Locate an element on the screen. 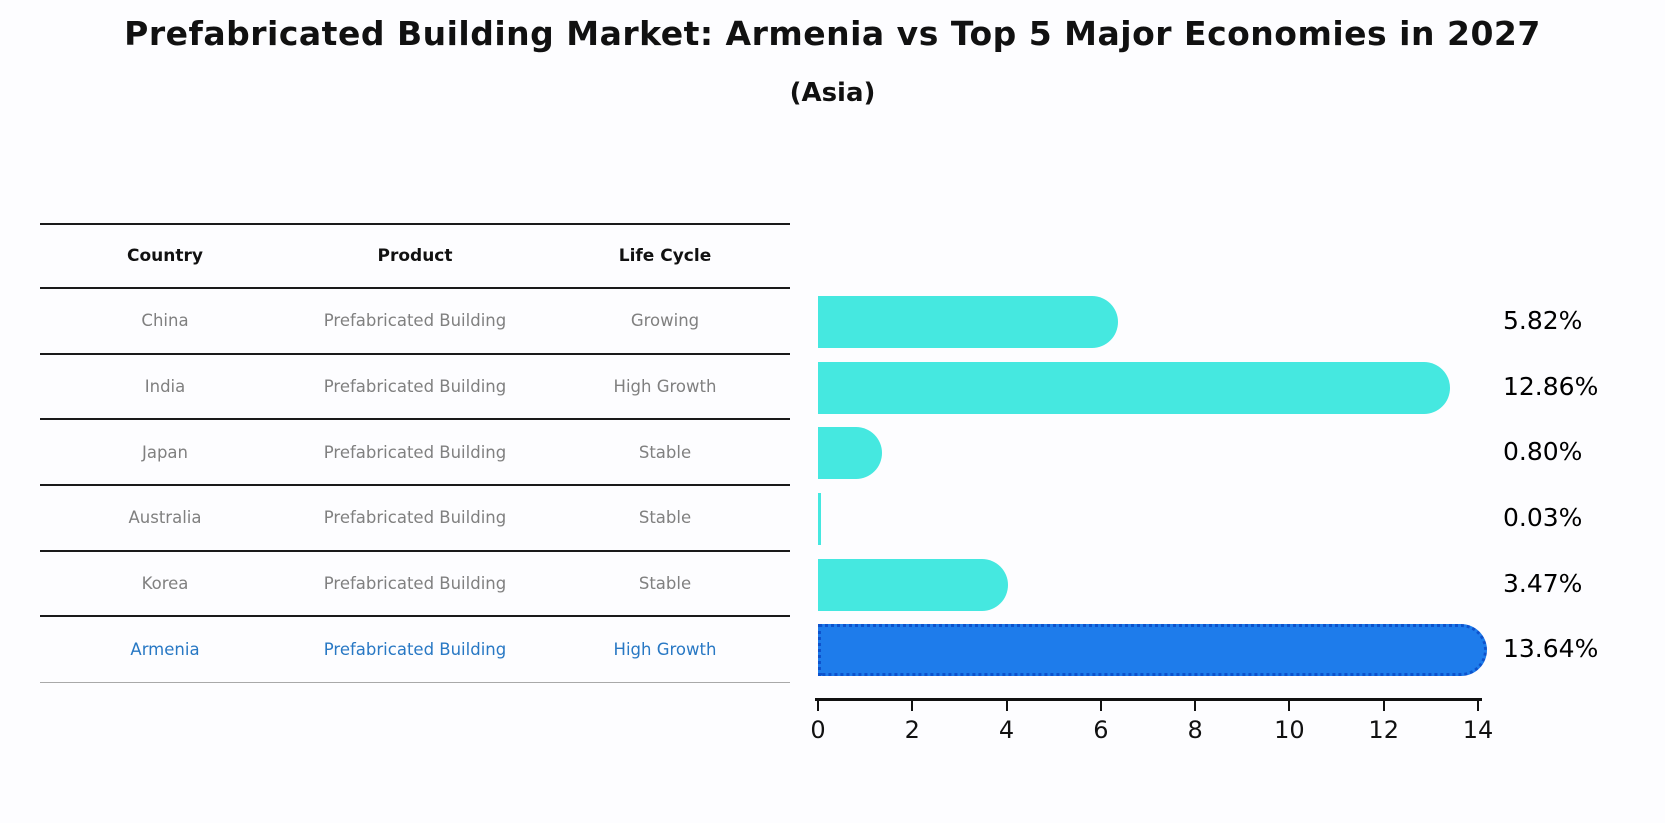  table-row: Japan Prefabricated Building Stable is located at coordinates (415, 453).